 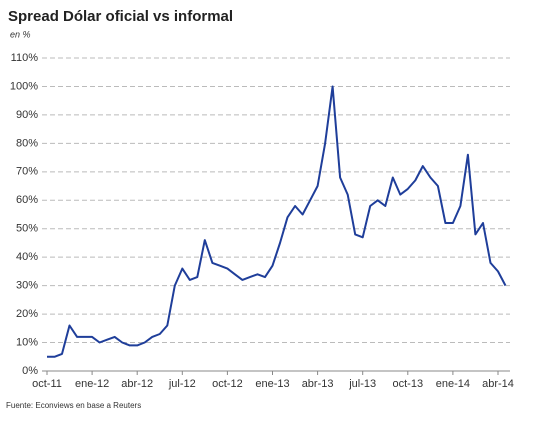 What do you see at coordinates (27, 143) in the screenshot?
I see `y-tick-label: 80%` at bounding box center [27, 143].